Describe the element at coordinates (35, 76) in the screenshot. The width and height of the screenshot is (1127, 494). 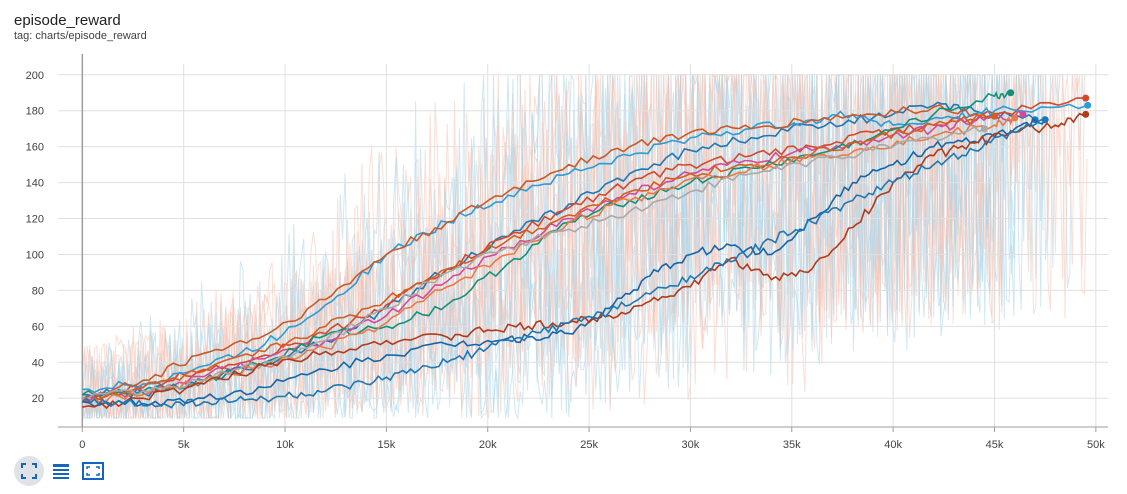
I see `y-tick-label: 200` at that location.